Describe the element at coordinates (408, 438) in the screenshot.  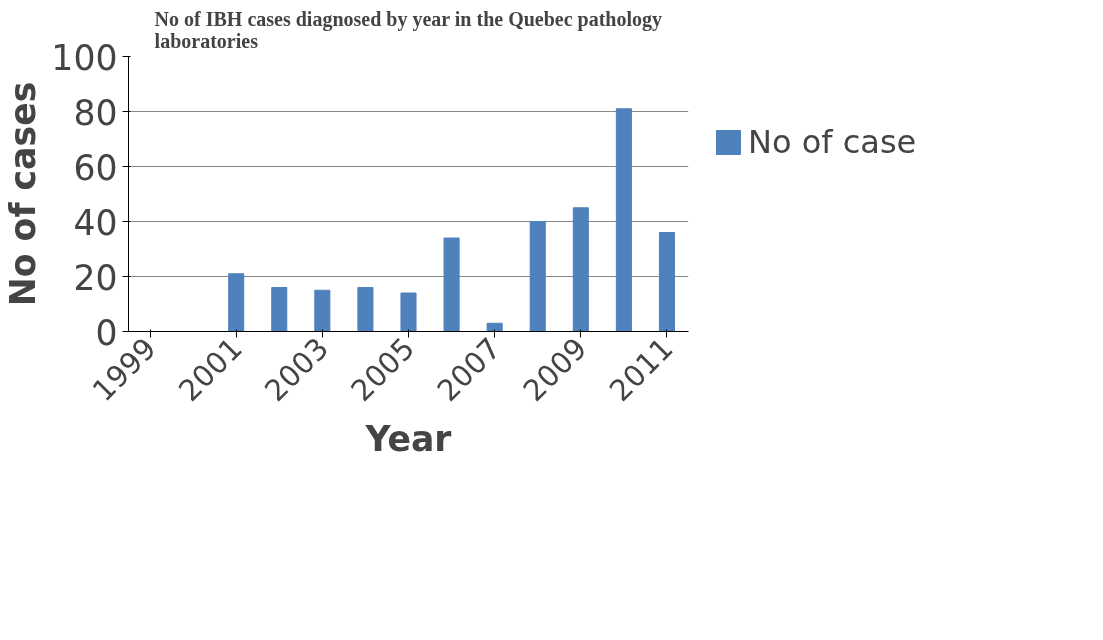
I see `x-axis-title: Year` at that location.